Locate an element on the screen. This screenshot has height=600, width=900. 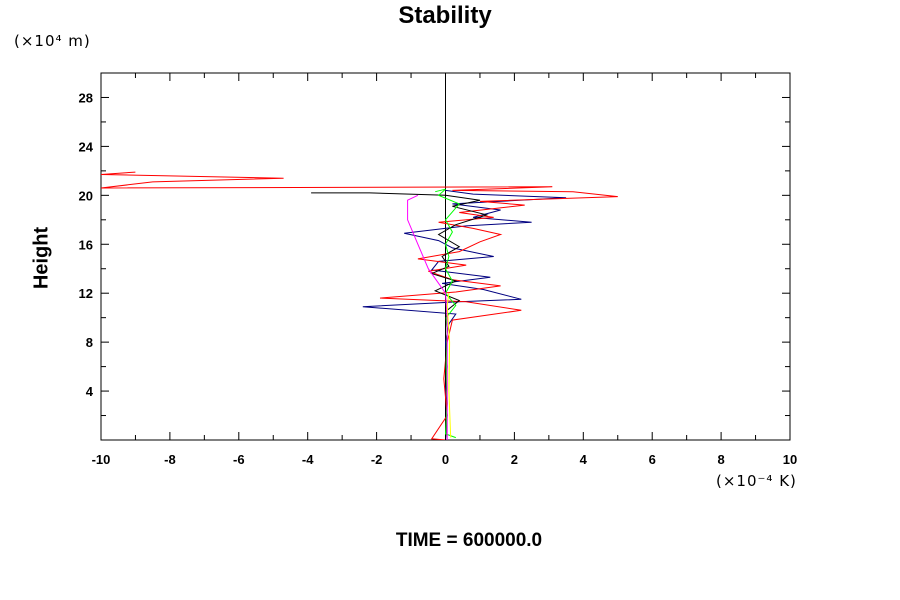
y-axis-units: (×10⁴ m) is located at coordinates (52, 41).